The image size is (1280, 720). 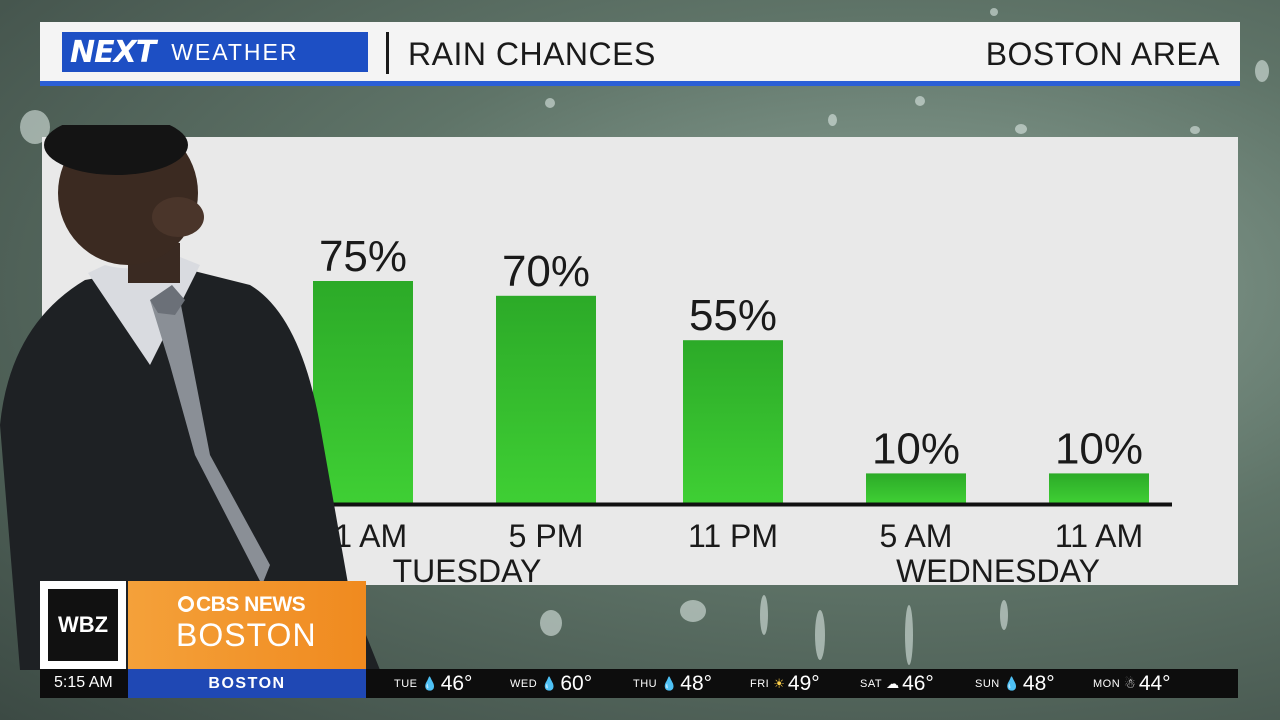 I want to click on category-label-2: 11 PM, so click(x=733, y=536).